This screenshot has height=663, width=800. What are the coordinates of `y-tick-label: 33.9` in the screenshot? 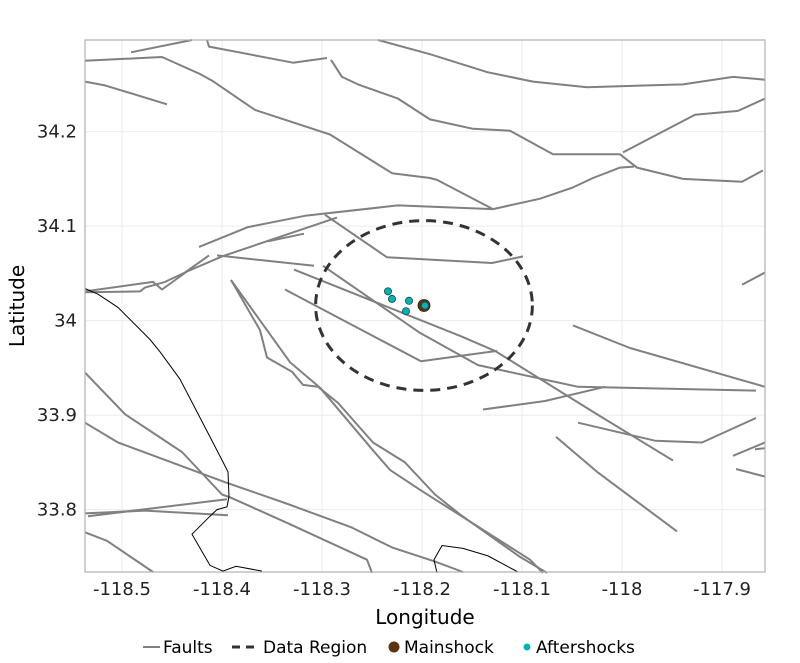 It's located at (57, 415).